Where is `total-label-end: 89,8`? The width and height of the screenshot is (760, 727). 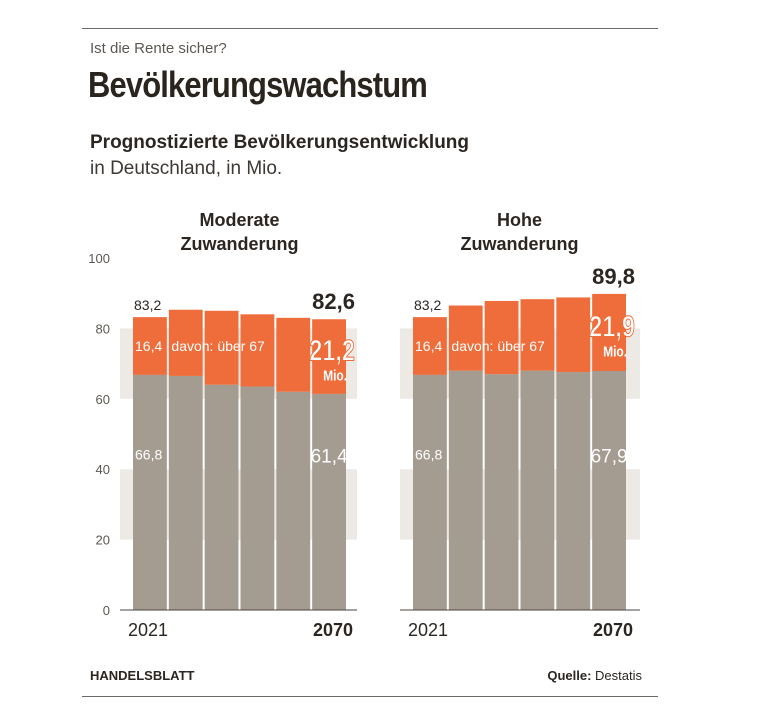
total-label-end: 89,8 is located at coordinates (613, 276).